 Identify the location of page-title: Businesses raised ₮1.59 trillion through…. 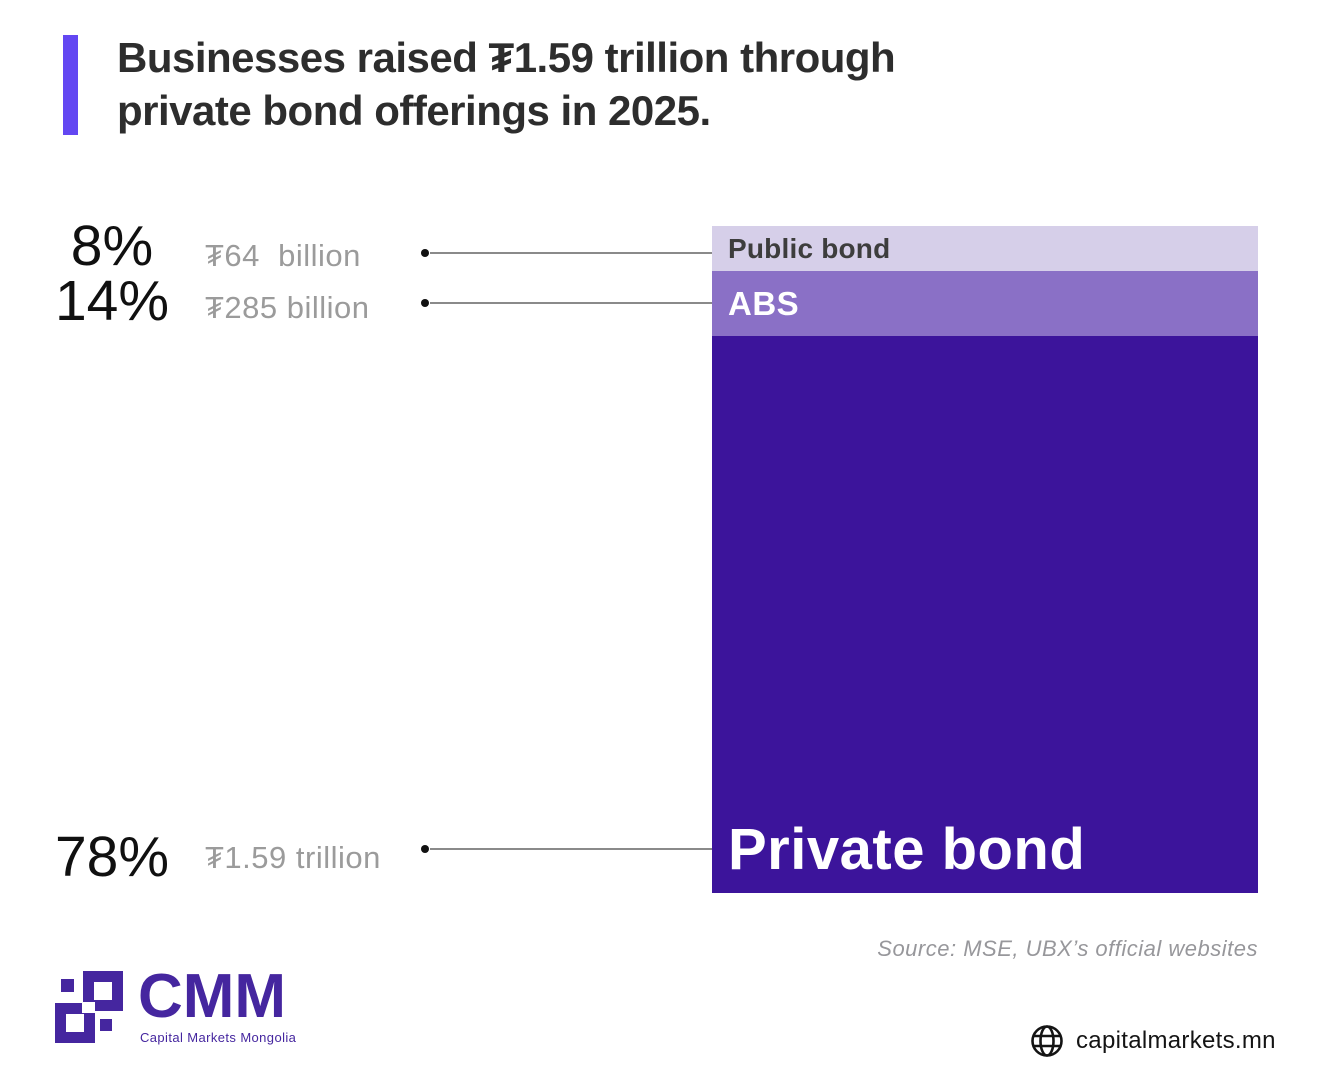
(506, 84).